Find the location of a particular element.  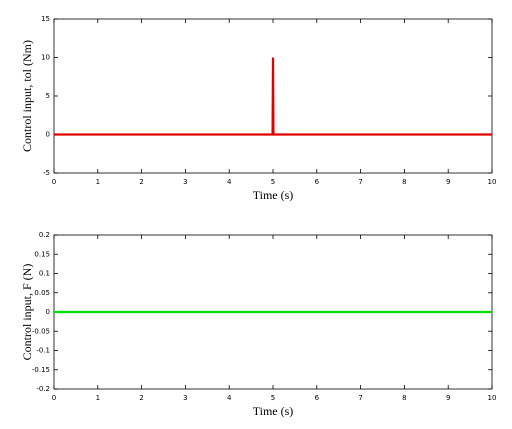

y-tick-label: -0.2 is located at coordinates (43, 389).